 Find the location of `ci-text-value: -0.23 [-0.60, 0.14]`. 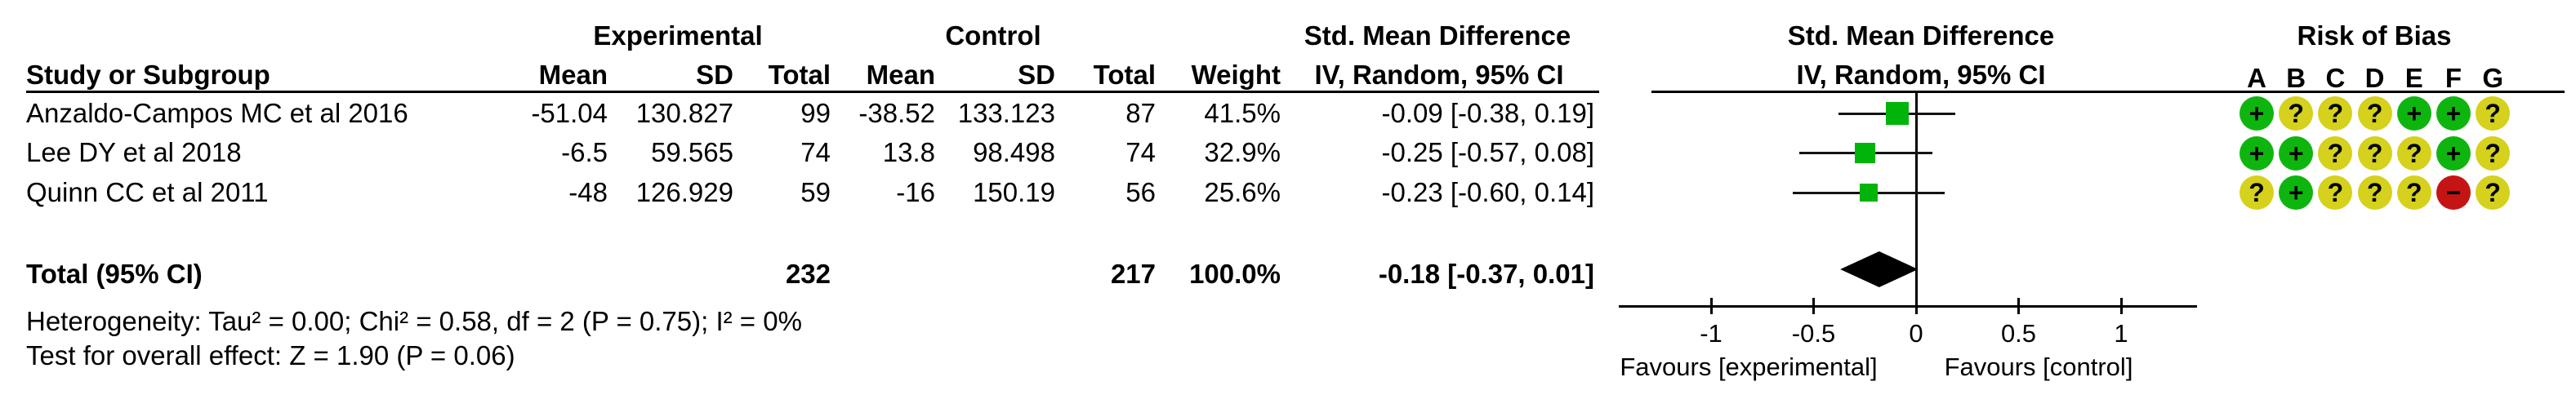

ci-text-value: -0.23 [-0.60, 0.14] is located at coordinates (1487, 192).